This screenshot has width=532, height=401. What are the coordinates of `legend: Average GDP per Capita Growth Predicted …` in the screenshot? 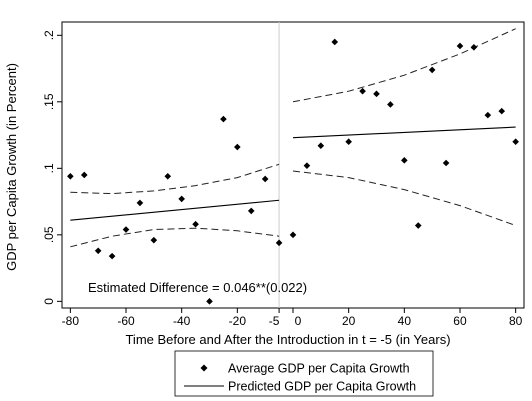 It's located at (304, 373).